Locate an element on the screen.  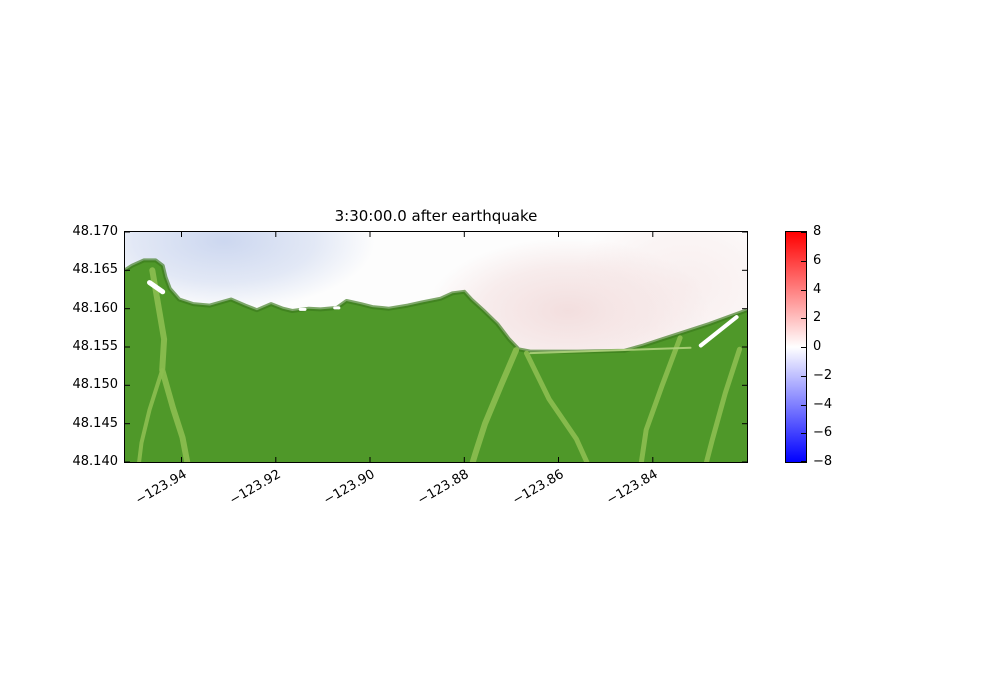
y-tick-label: 48.145 is located at coordinates (95, 423).